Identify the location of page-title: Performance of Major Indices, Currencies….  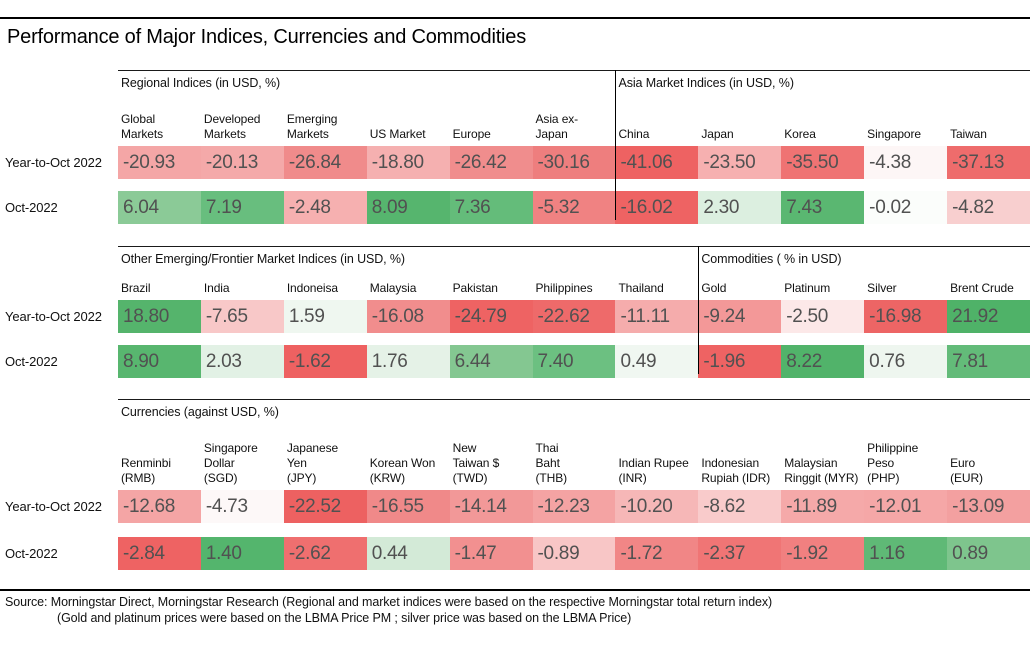
(267, 37).